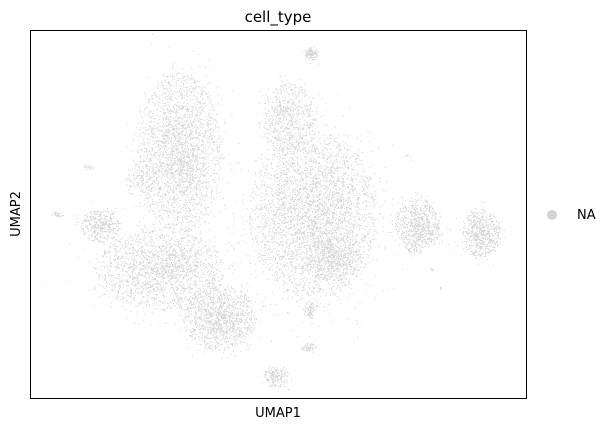 Image resolution: width=612 pixels, height=429 pixels. What do you see at coordinates (552, 215) in the screenshot?
I see `legend-marker-na` at bounding box center [552, 215].